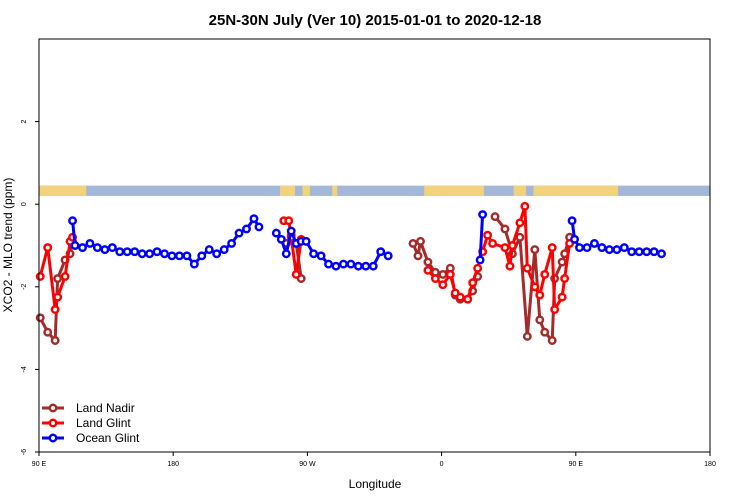 The height and width of the screenshot is (500, 750). What do you see at coordinates (24, 122) in the screenshot?
I see `y-tick-label: 2` at bounding box center [24, 122].